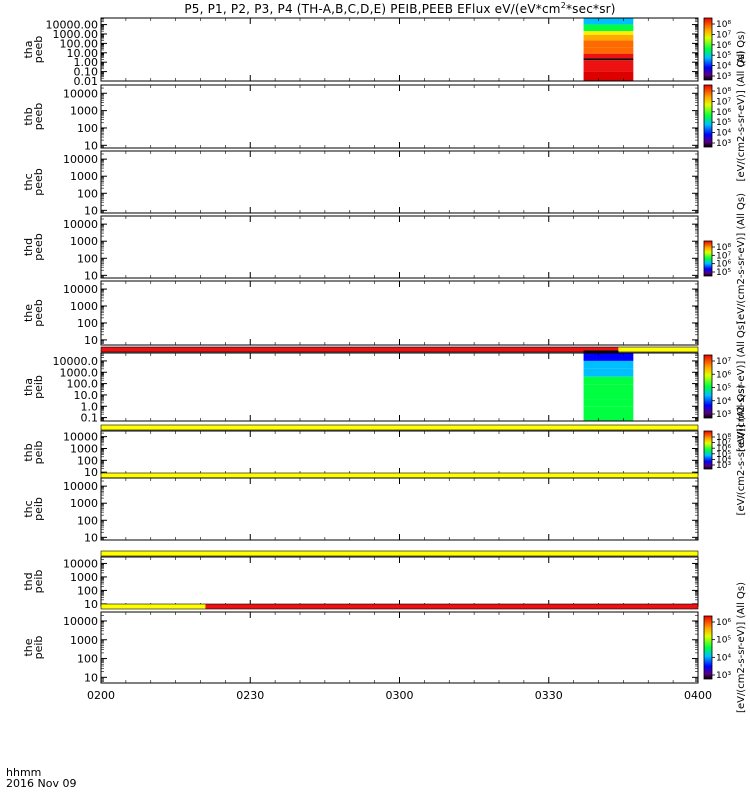 The width and height of the screenshot is (750, 800). I want to click on y-tick-label: 10000.00, so click(72, 25).